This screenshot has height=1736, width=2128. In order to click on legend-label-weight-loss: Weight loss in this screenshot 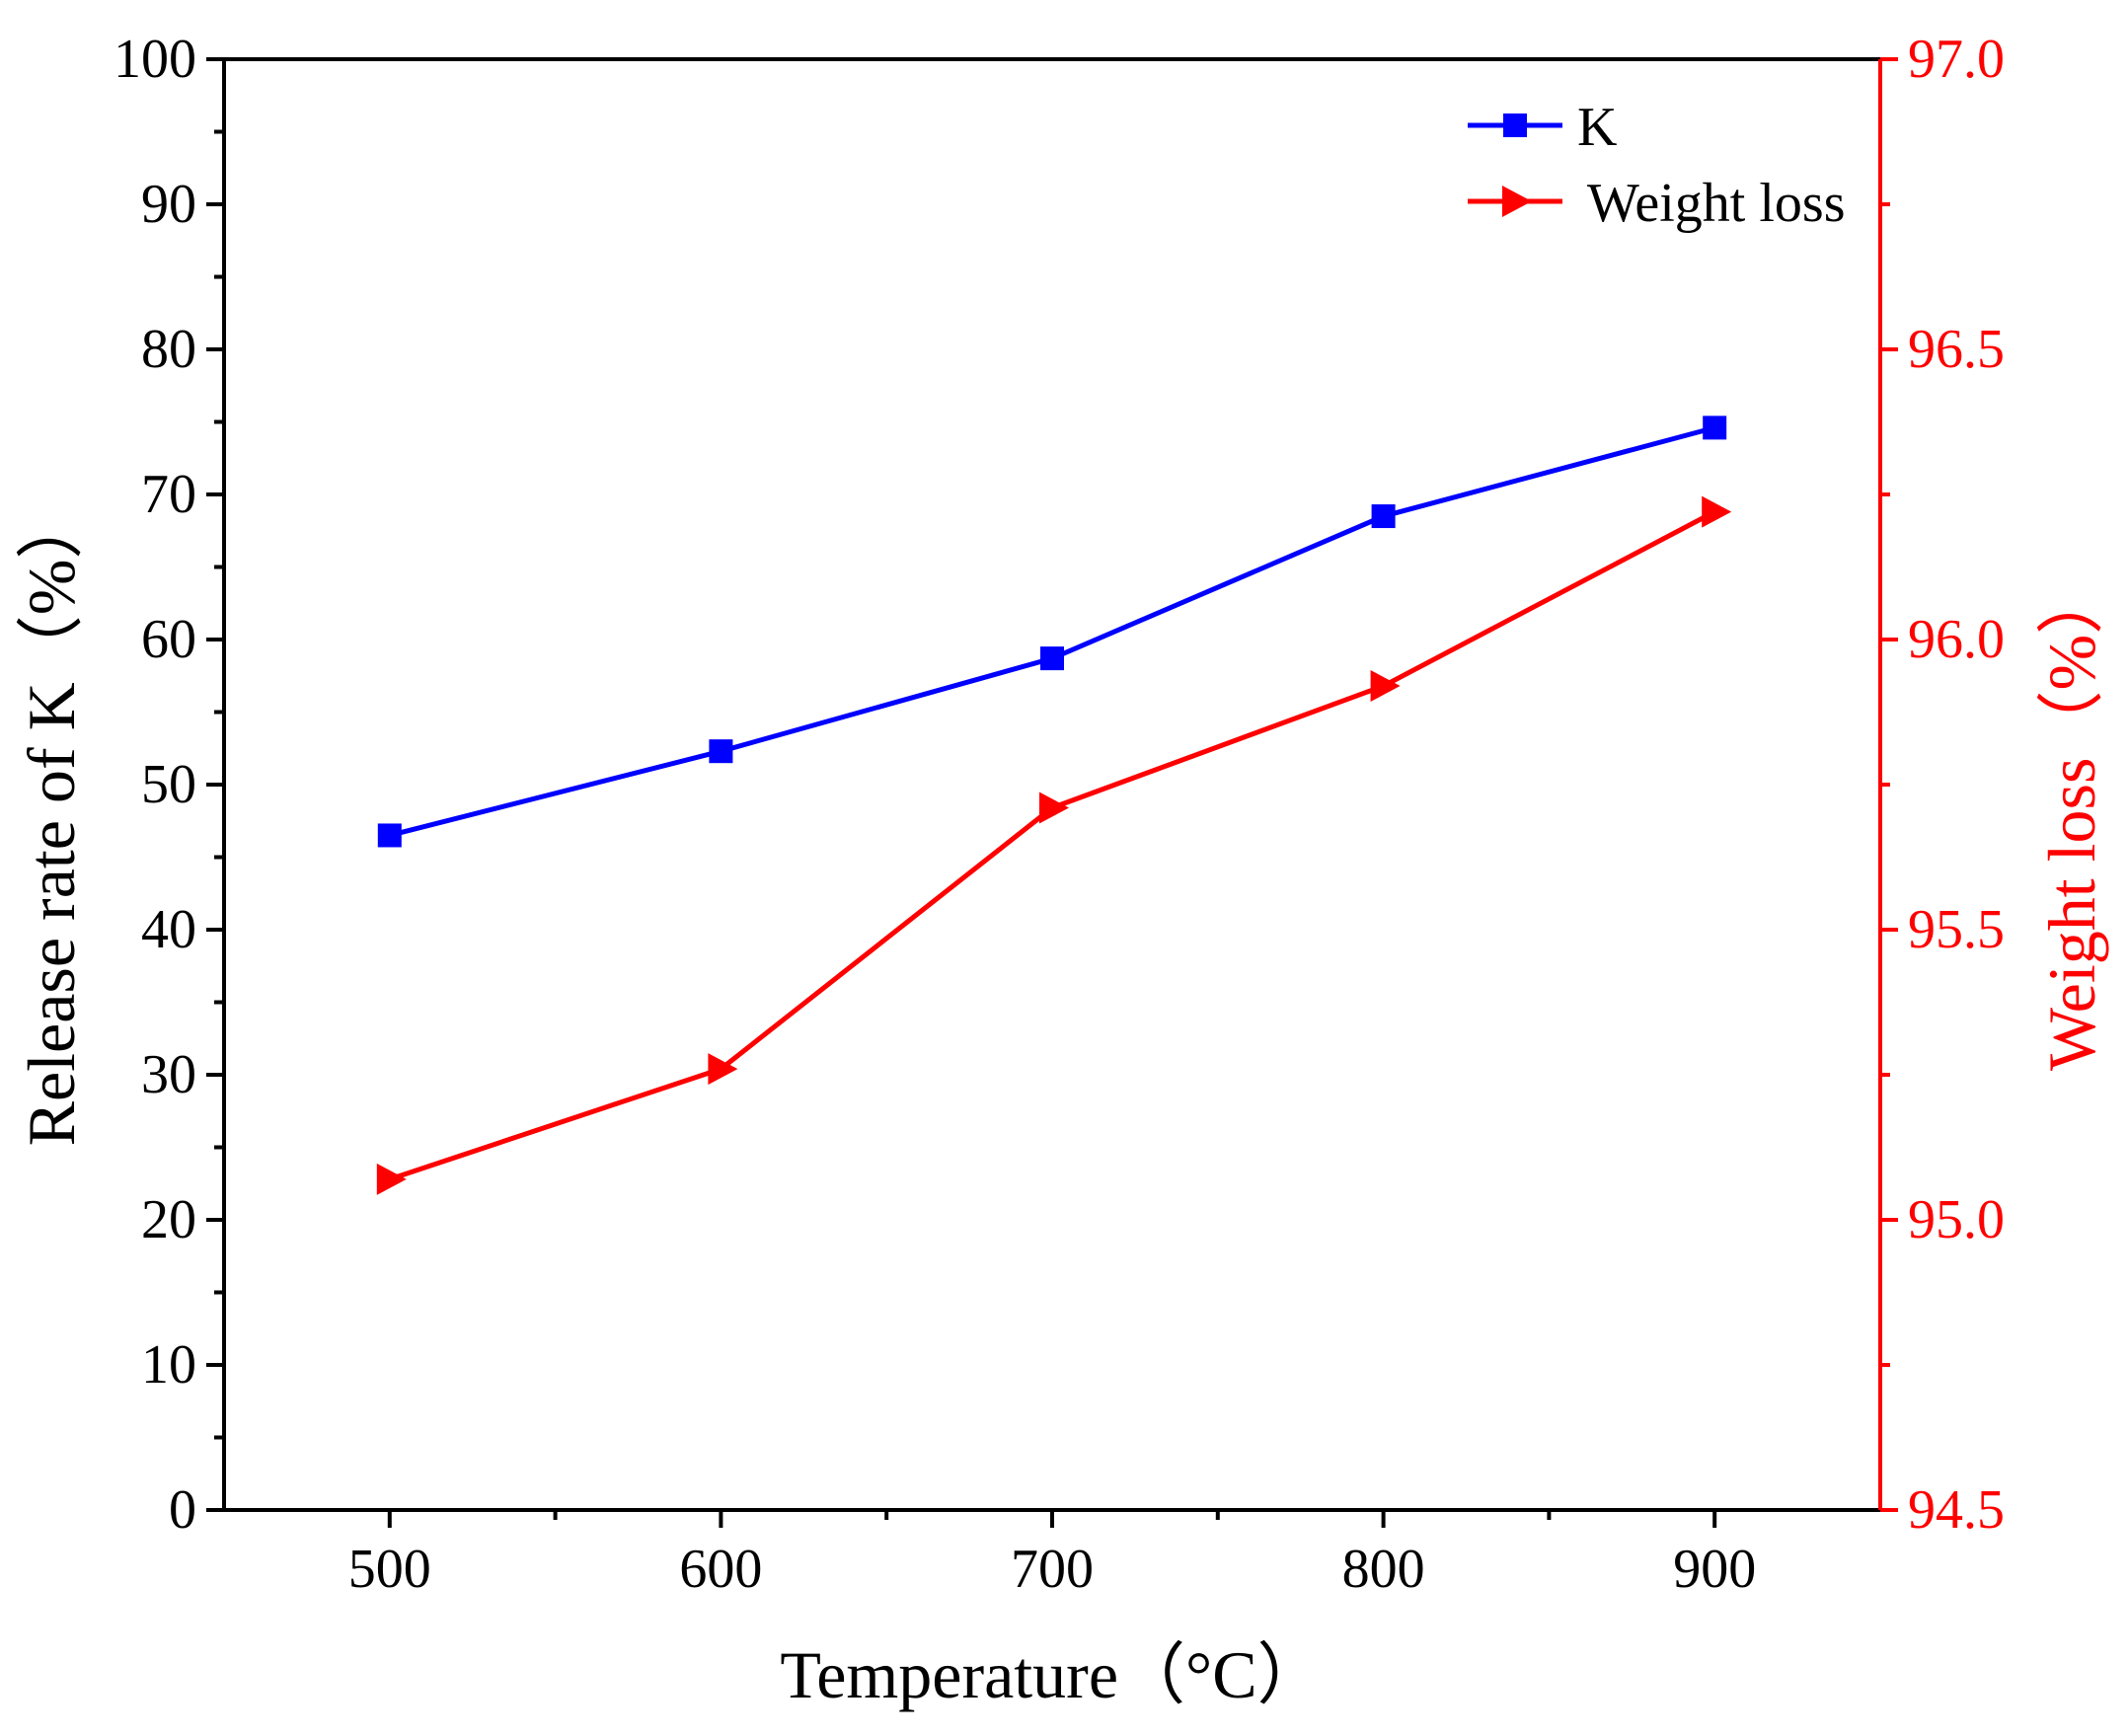, I will do `click(1716, 204)`.